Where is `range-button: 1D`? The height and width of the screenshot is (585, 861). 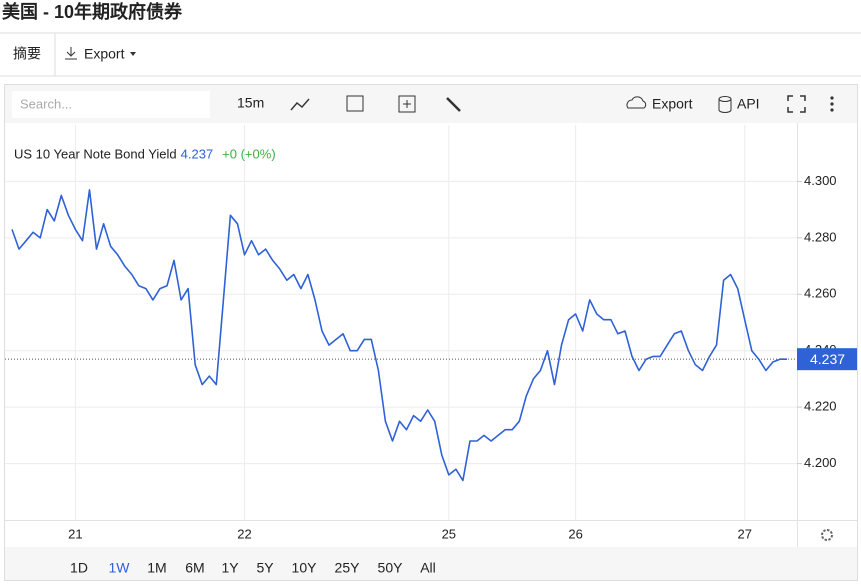
range-button: 1D is located at coordinates (79, 568).